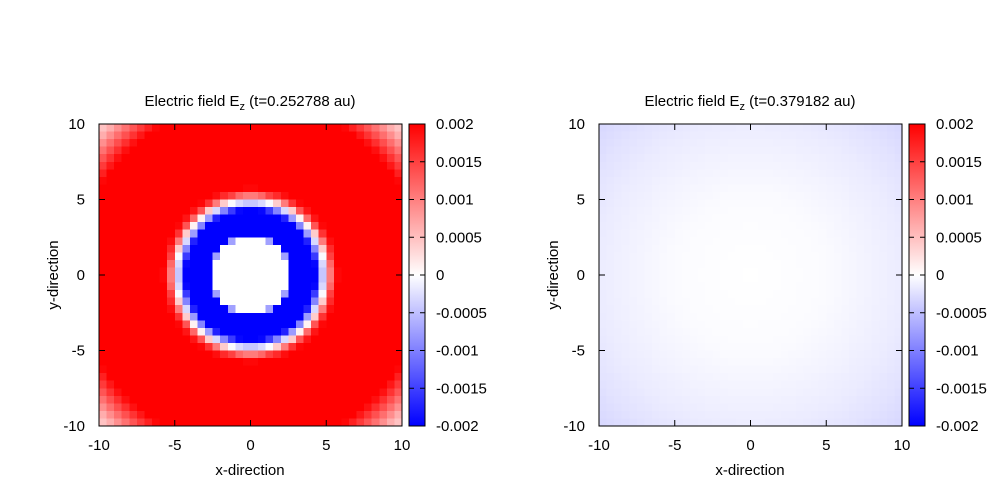  What do you see at coordinates (249, 103) in the screenshot?
I see `chart-title: Electric field Ez (t=0.252788 au)` at bounding box center [249, 103].